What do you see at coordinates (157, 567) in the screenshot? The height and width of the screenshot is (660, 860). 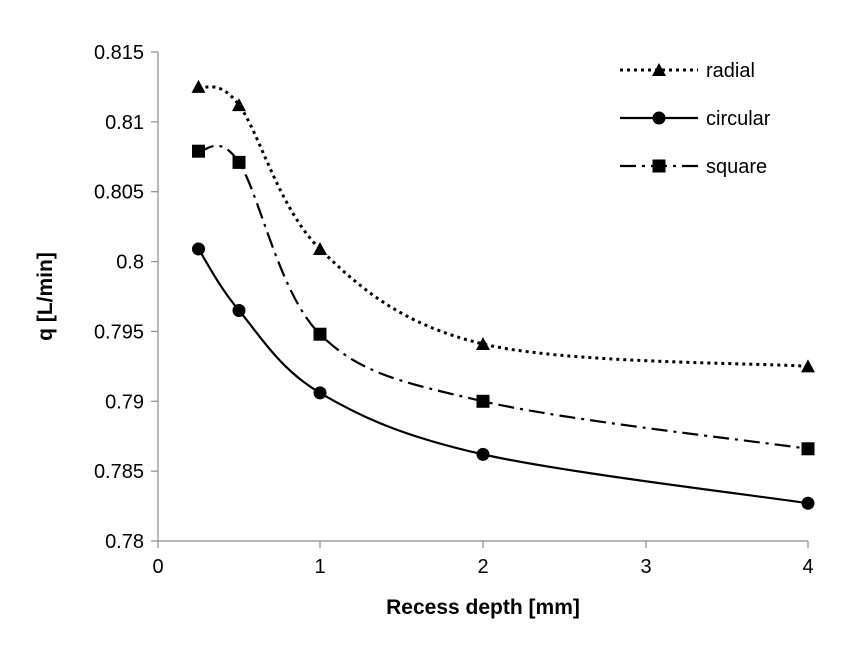 I see `x-tick-label: 0` at bounding box center [157, 567].